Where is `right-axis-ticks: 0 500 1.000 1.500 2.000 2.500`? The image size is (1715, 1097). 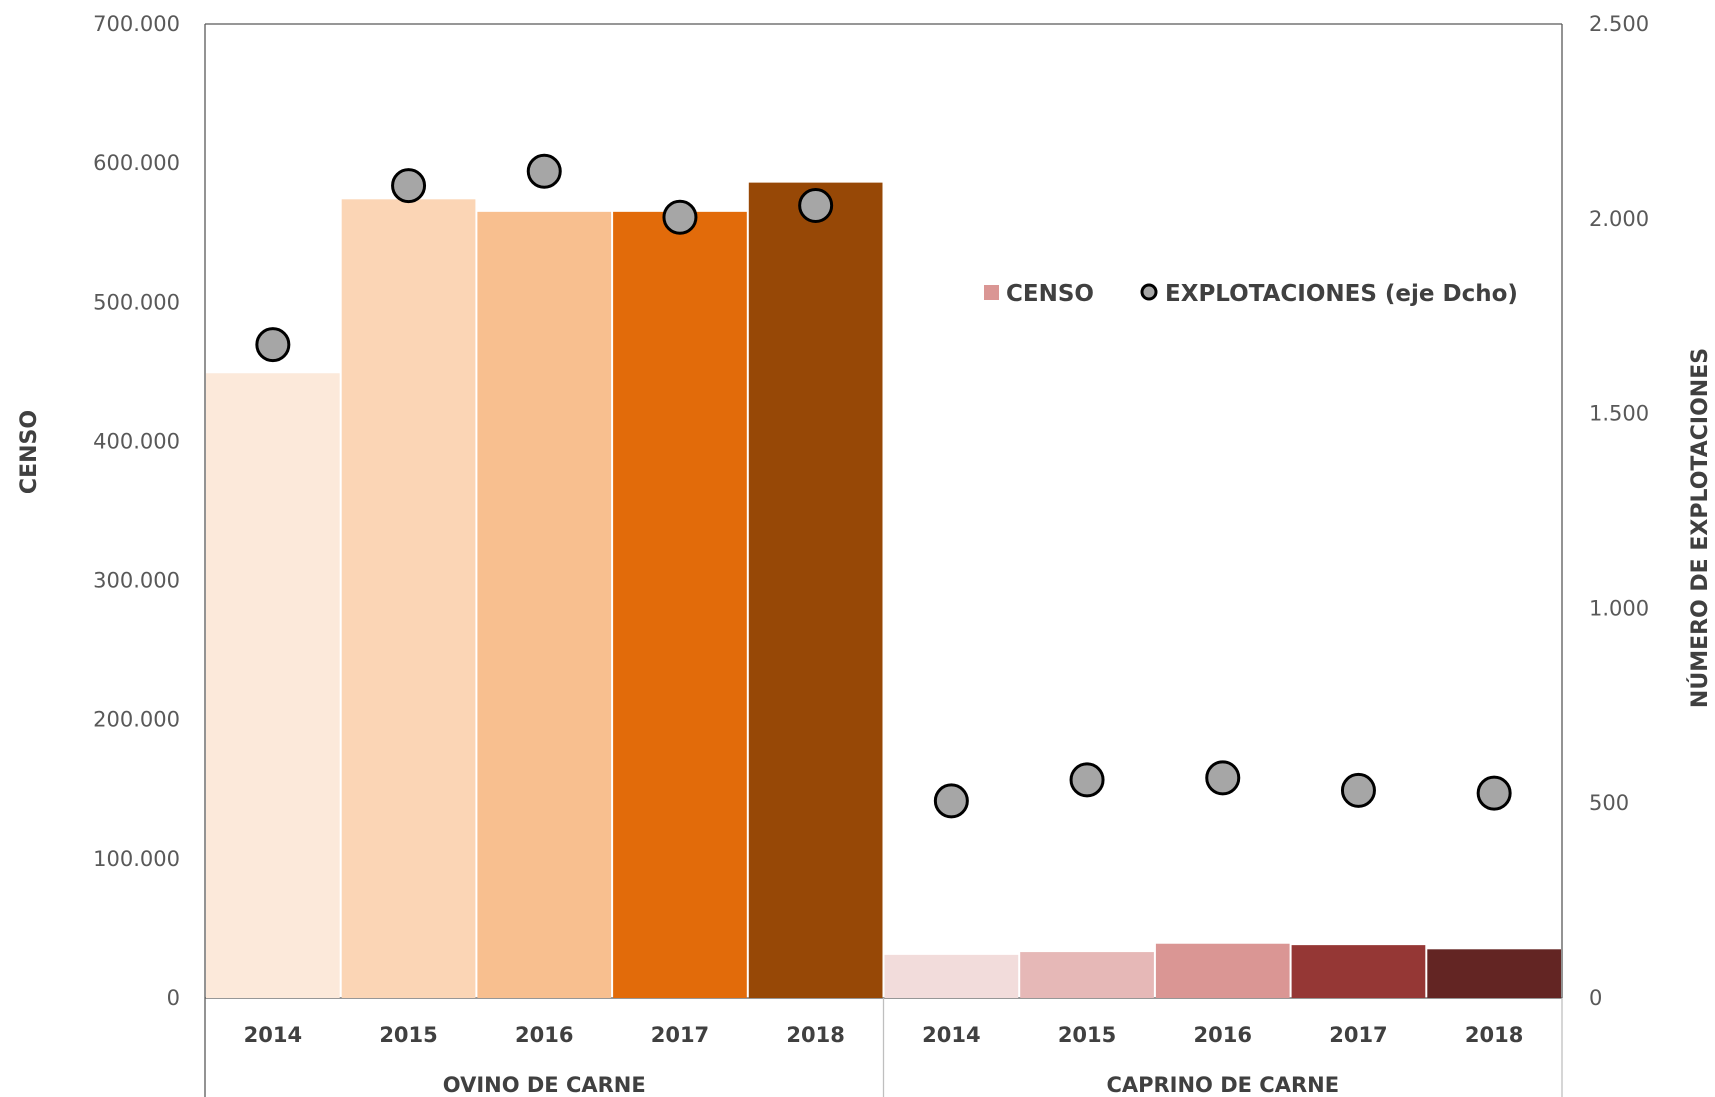 right-axis-ticks: 0 500 1.000 1.500 2.000 2.500 is located at coordinates (1619, 511).